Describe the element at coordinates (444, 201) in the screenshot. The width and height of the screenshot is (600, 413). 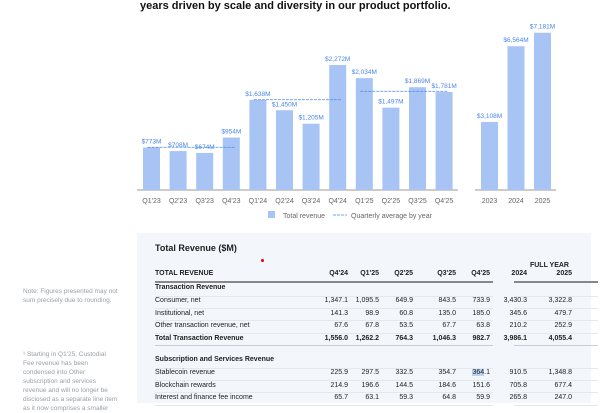
I see `x-tick-label: Q4'25` at that location.